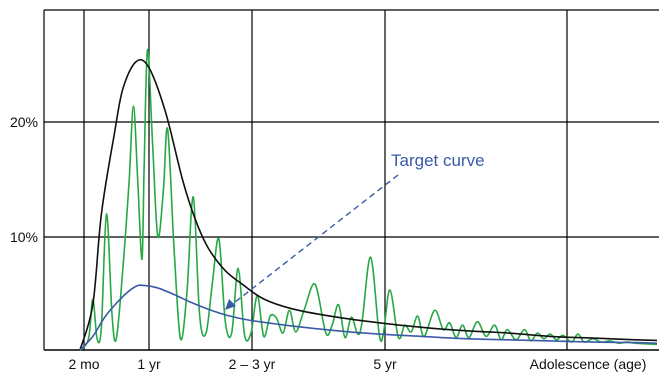 This screenshot has width=661, height=374. Describe the element at coordinates (385, 364) in the screenshot. I see `x-tick-label-3: 5 yr` at that location.